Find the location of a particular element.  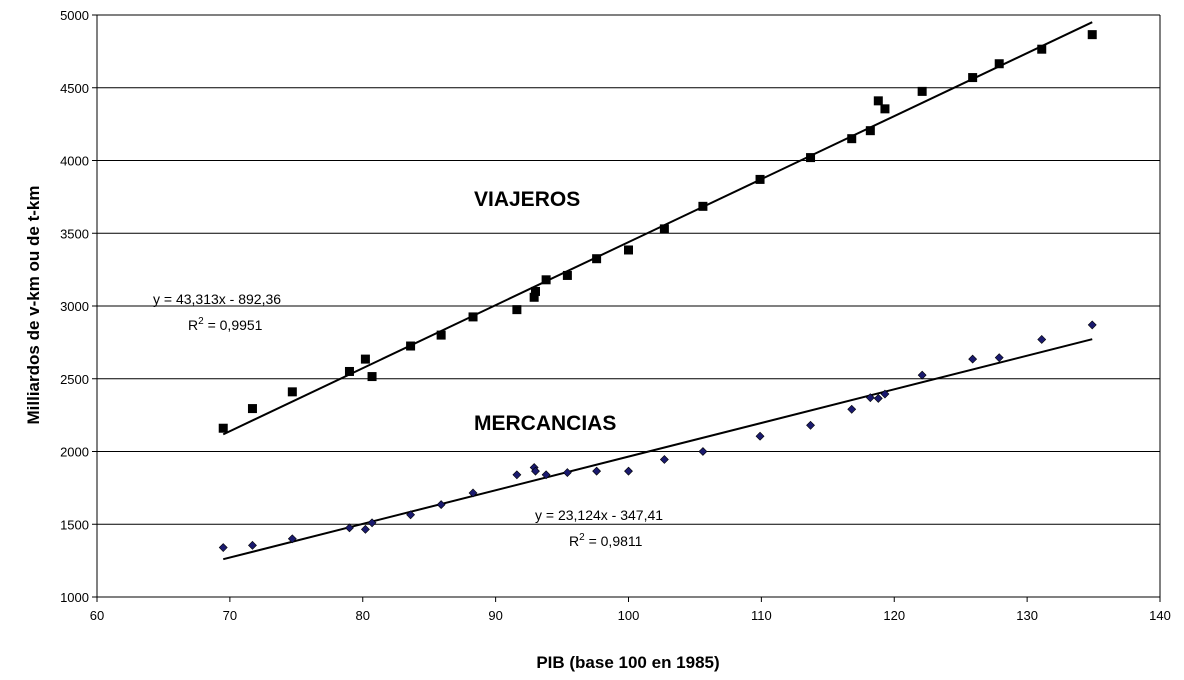

x-tick-label: 60 is located at coordinates (97, 615).